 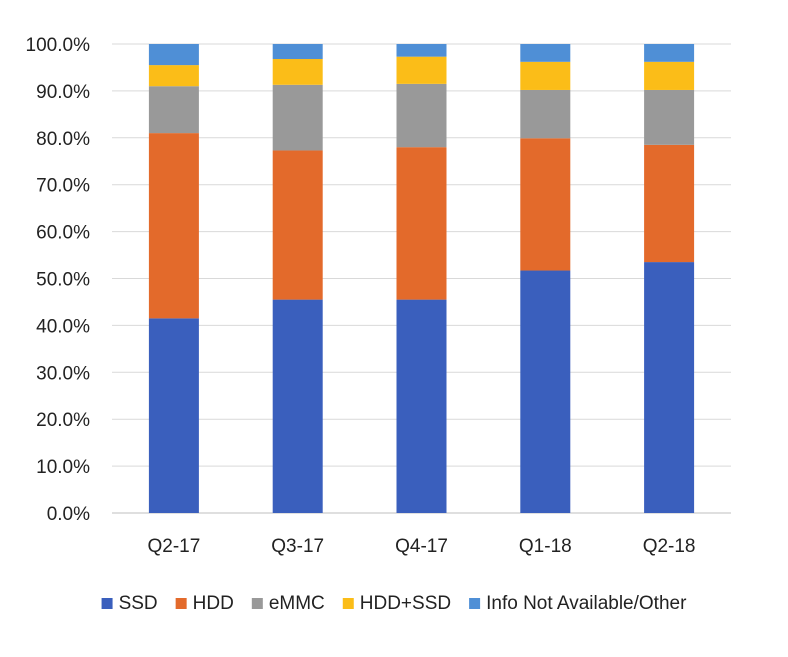 I want to click on legend-swatch-ssd, so click(x=107, y=603).